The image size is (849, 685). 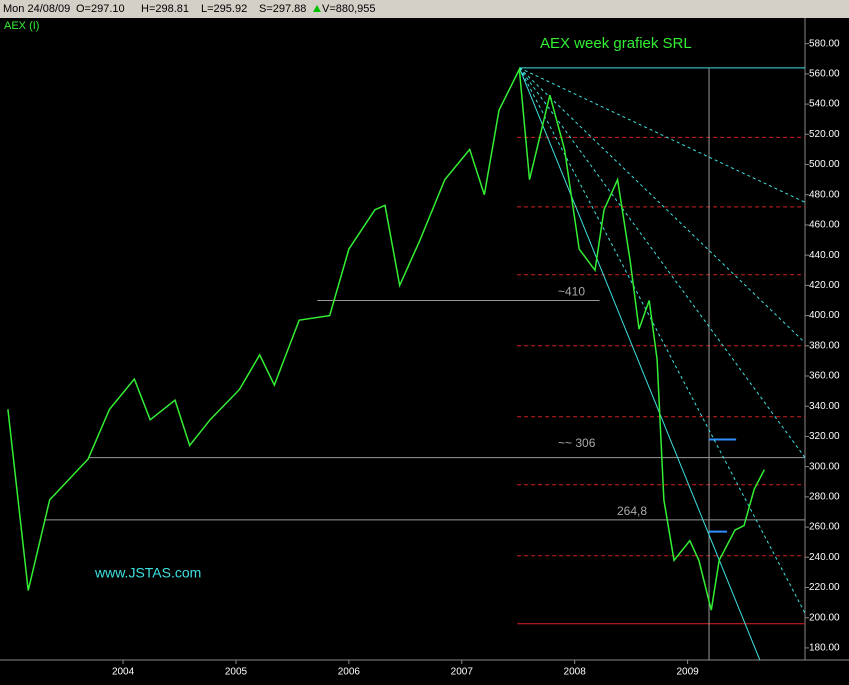 What do you see at coordinates (824, 194) in the screenshot?
I see `y-tick-label: 480.00` at bounding box center [824, 194].